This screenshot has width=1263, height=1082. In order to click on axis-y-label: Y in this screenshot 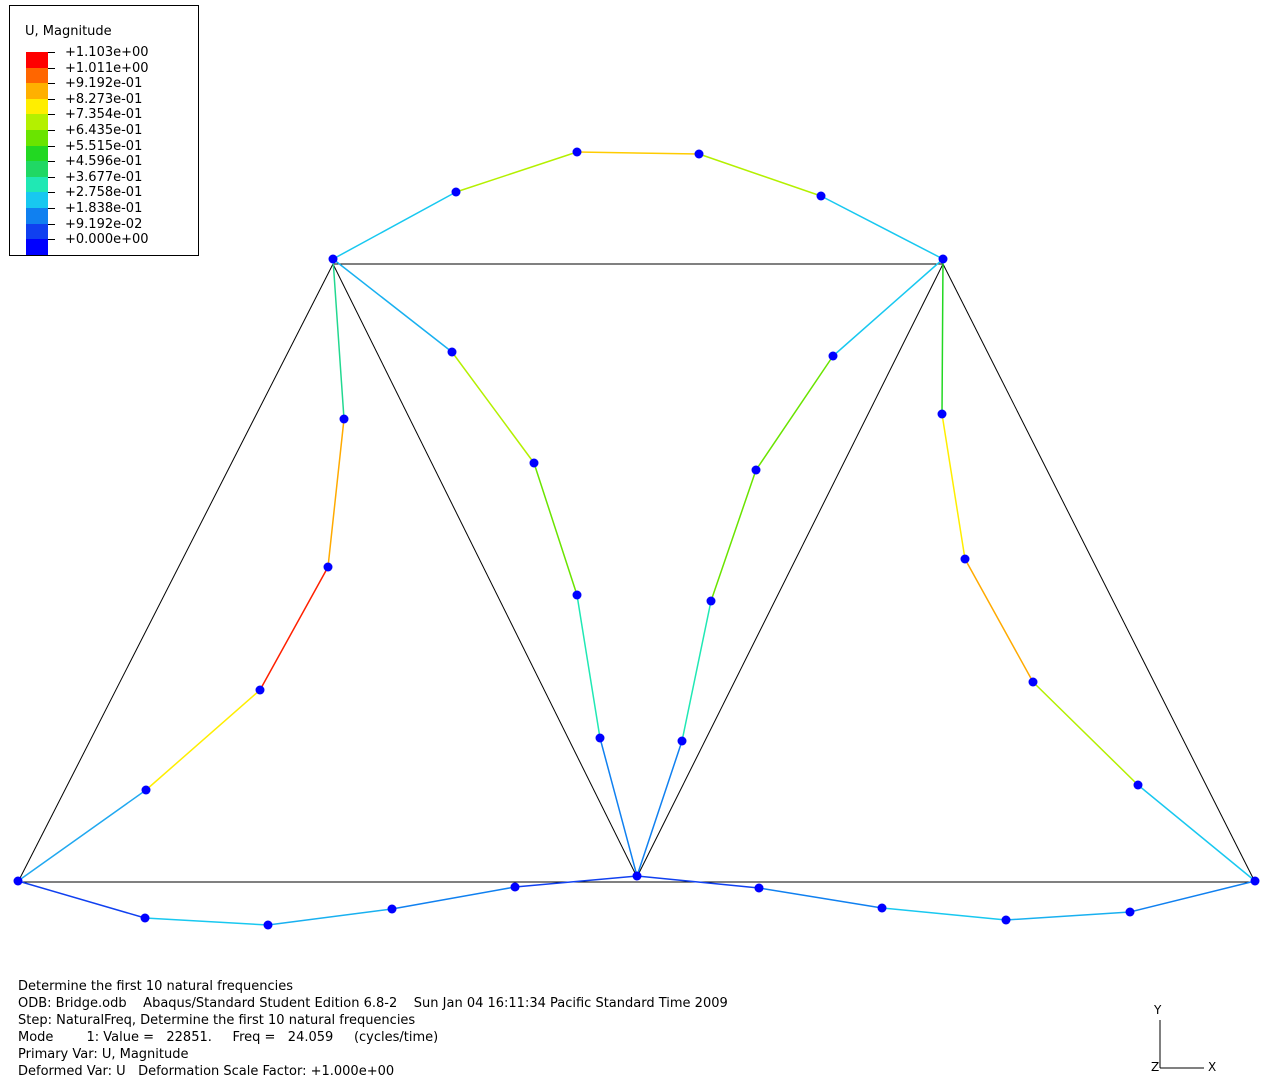, I will do `click(1158, 1010)`.